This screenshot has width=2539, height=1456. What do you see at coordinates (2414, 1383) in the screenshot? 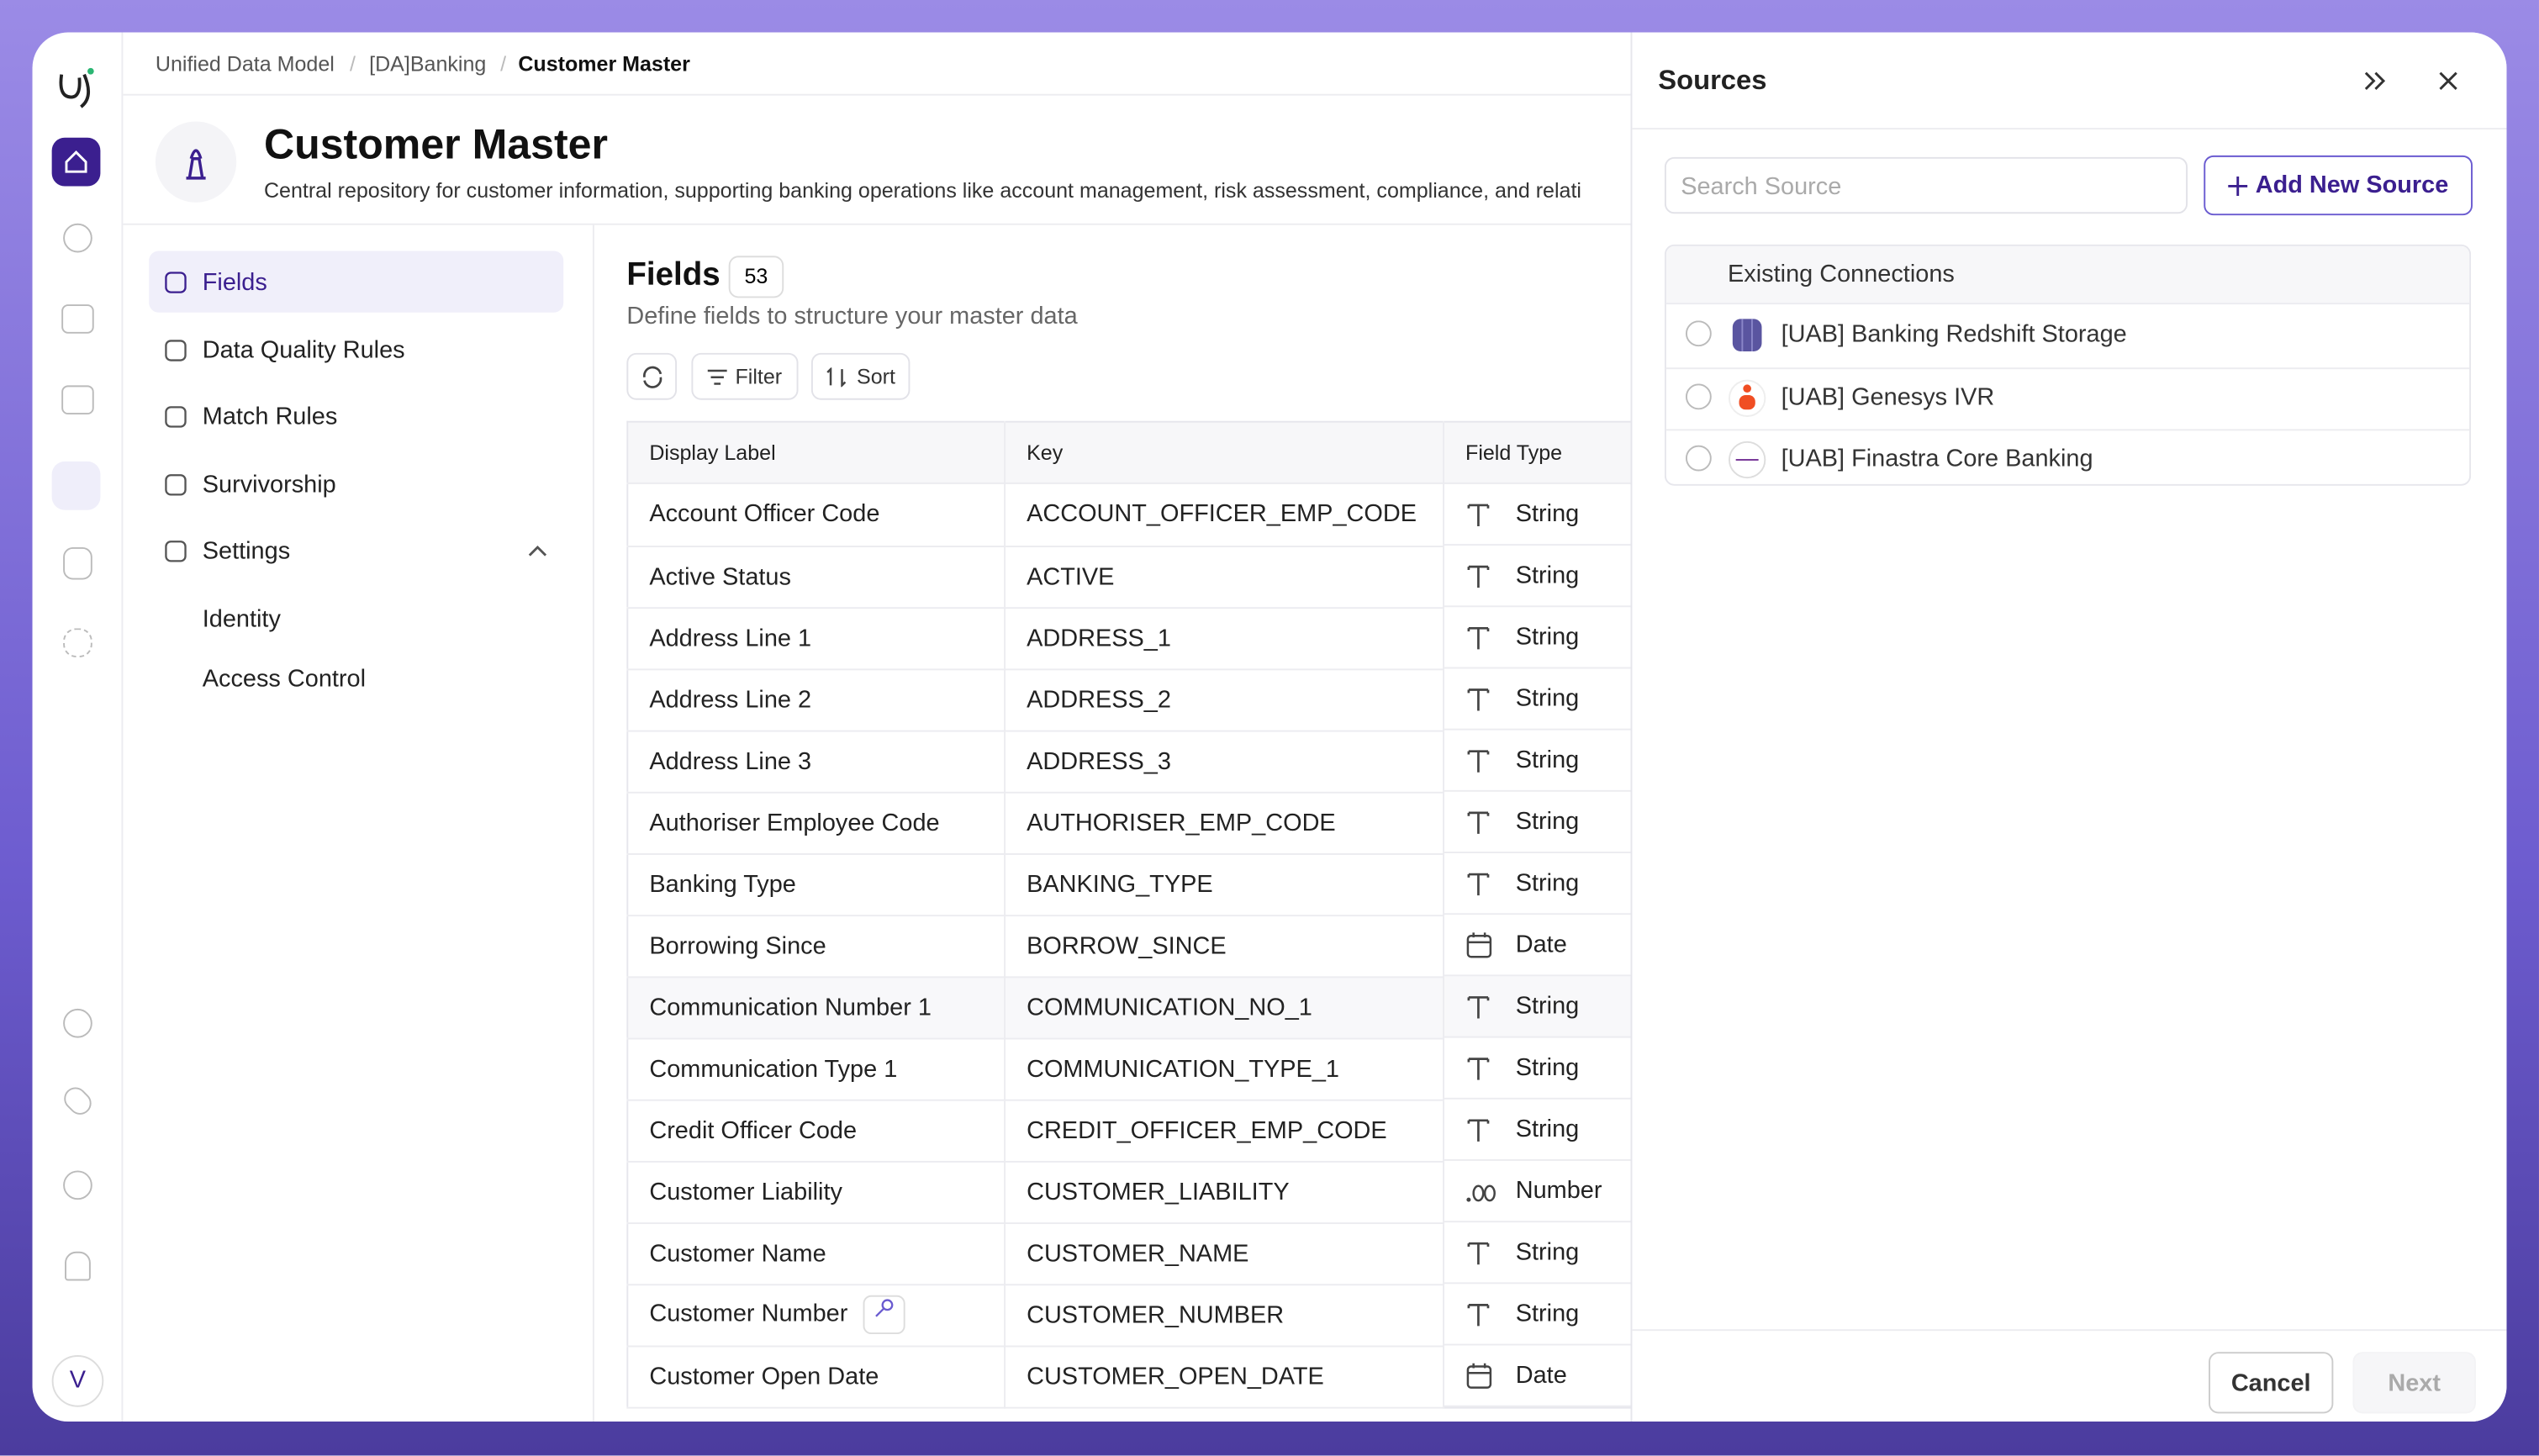
I see `next-button: Next` at bounding box center [2414, 1383].